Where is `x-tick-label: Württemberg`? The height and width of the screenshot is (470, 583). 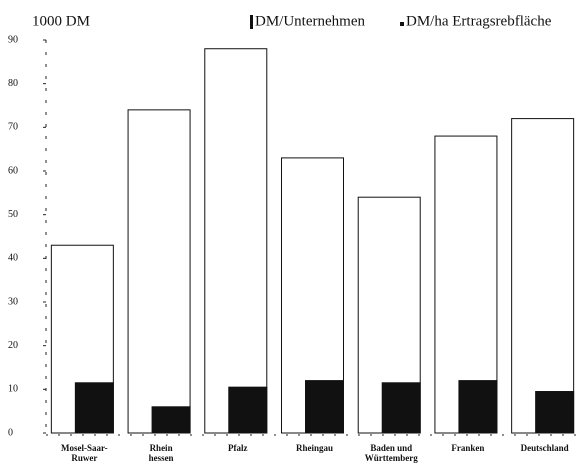 x-tick-label: Württemberg is located at coordinates (391, 458).